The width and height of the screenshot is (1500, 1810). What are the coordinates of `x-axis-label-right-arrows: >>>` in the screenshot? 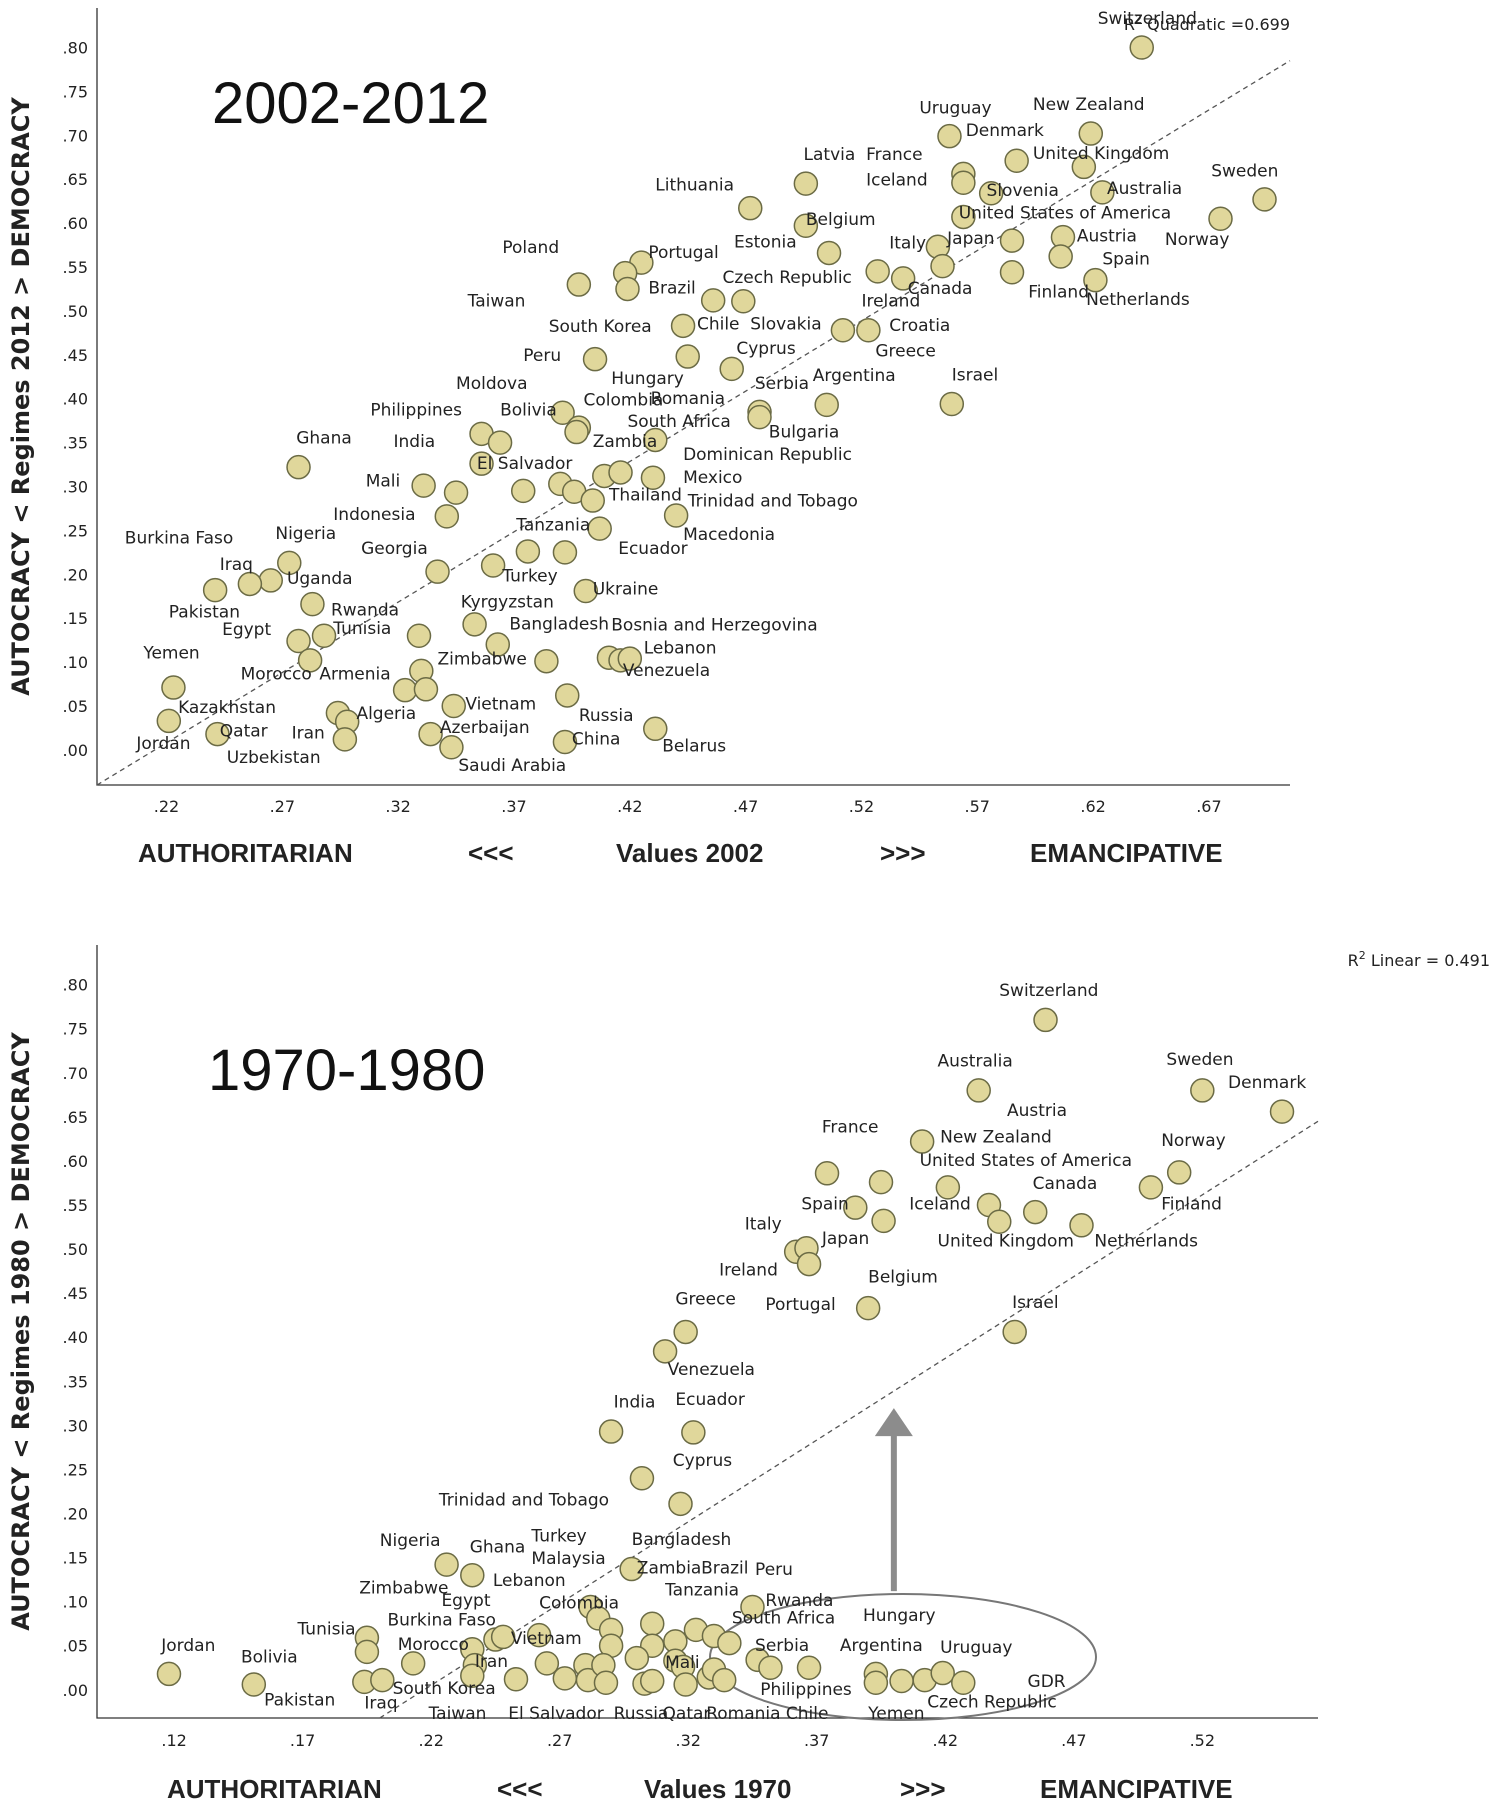 It's located at (923, 1789).